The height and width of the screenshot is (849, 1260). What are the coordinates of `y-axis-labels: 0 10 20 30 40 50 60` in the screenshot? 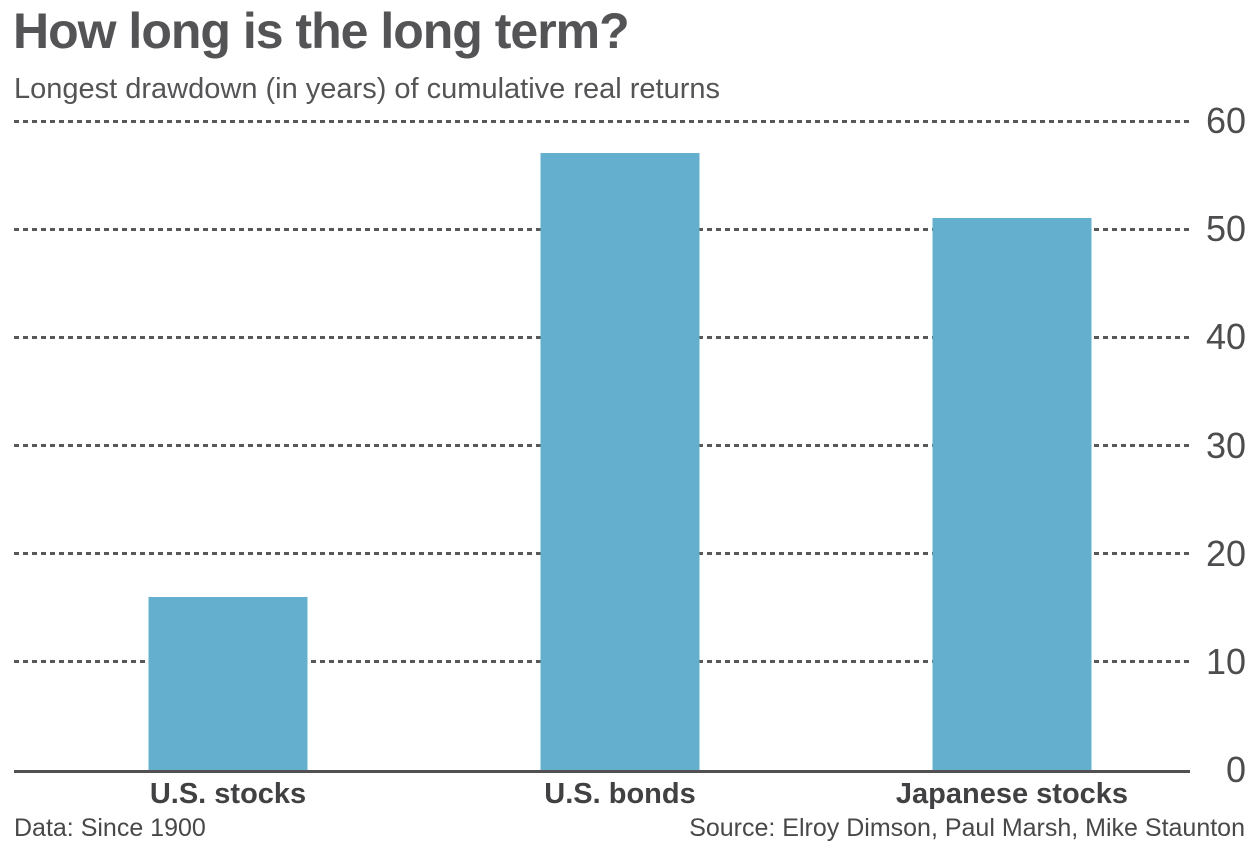 It's located at (1218, 445).